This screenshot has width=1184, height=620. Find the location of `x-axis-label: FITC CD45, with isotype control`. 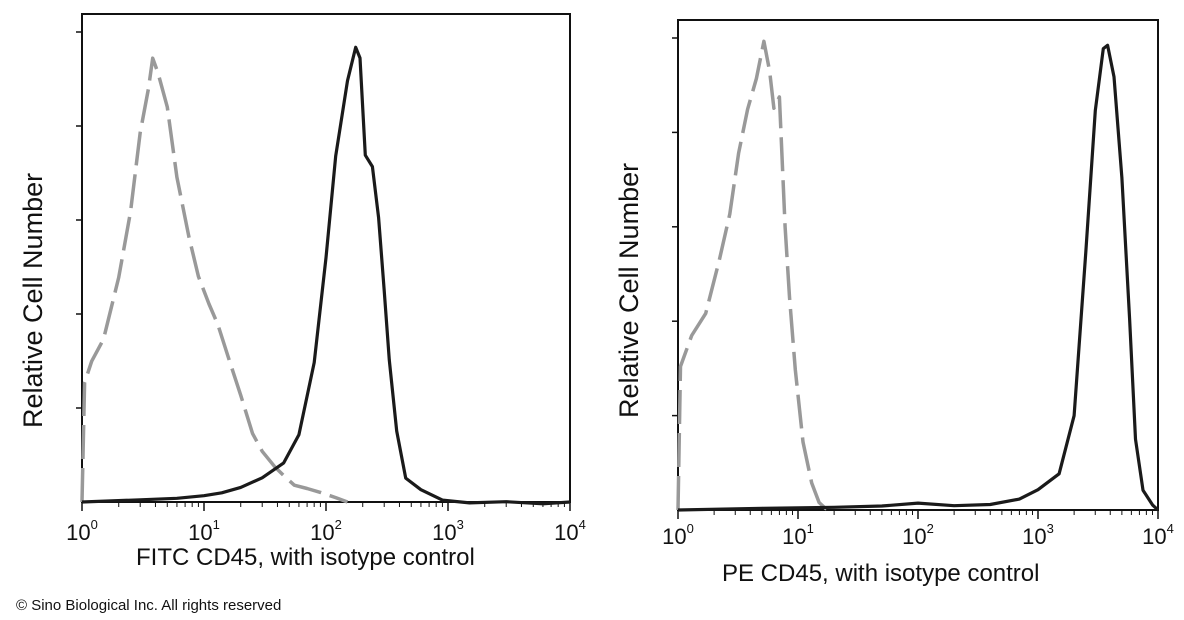

x-axis-label: FITC CD45, with isotype control is located at coordinates (305, 557).